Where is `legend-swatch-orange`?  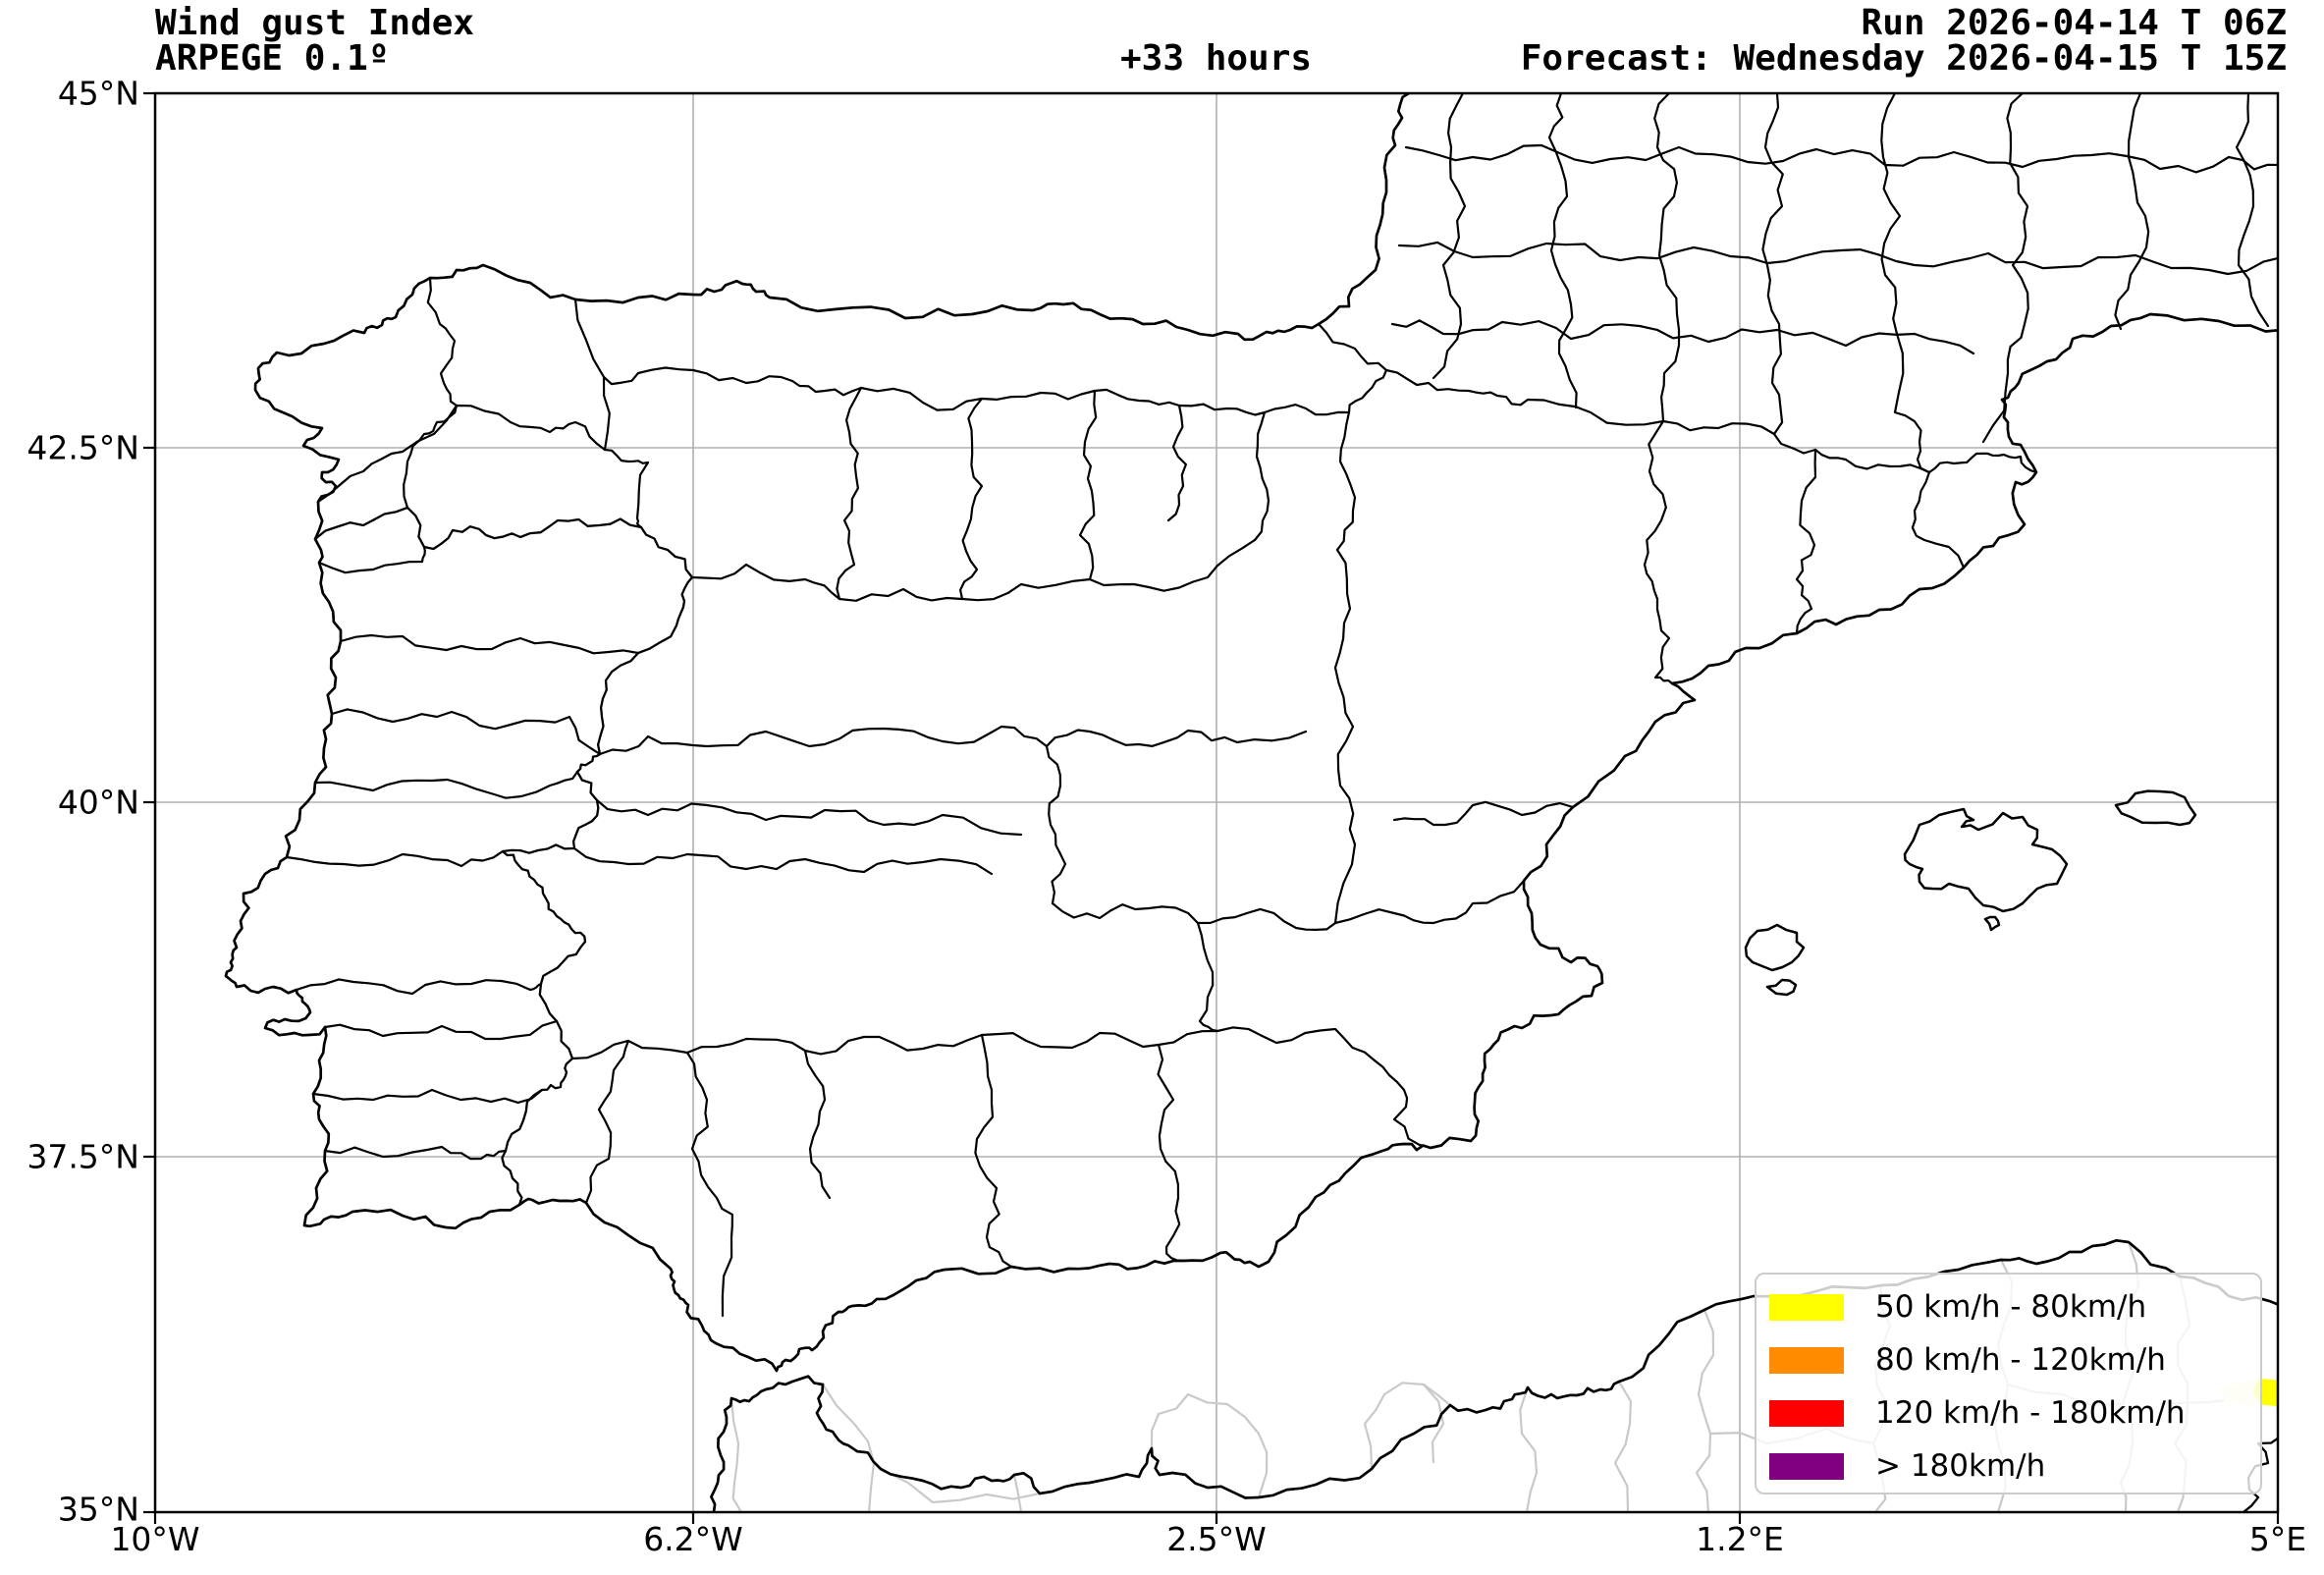
legend-swatch-orange is located at coordinates (1806, 1360).